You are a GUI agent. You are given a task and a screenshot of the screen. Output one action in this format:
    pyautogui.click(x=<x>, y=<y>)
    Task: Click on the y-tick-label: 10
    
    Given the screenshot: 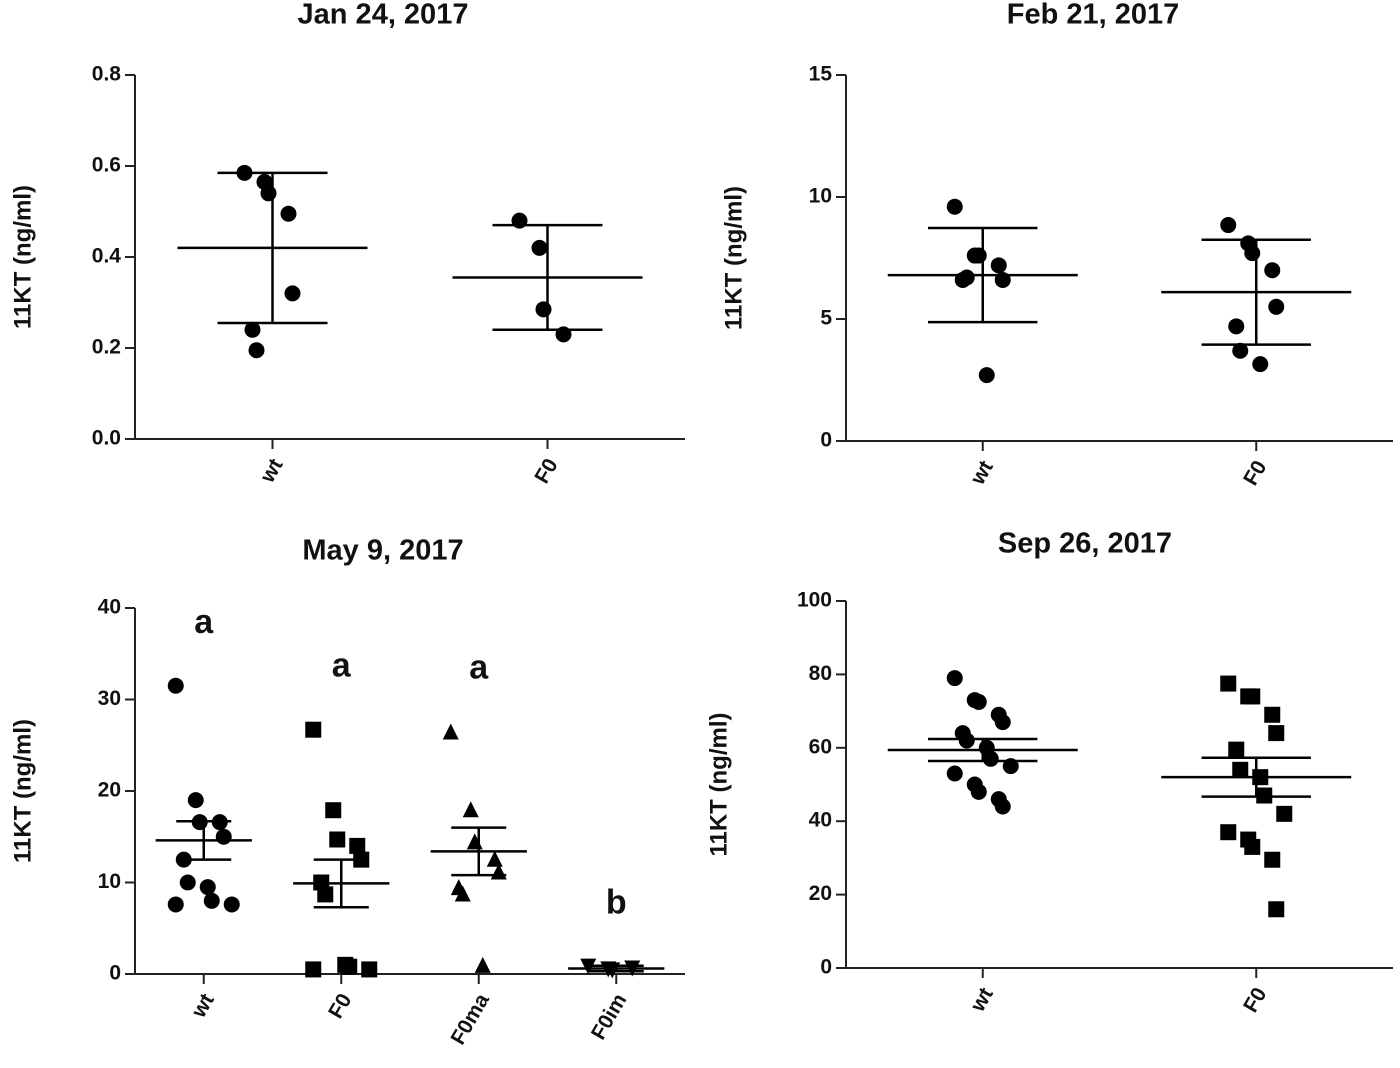 What is the action you would take?
    pyautogui.click(x=820, y=196)
    